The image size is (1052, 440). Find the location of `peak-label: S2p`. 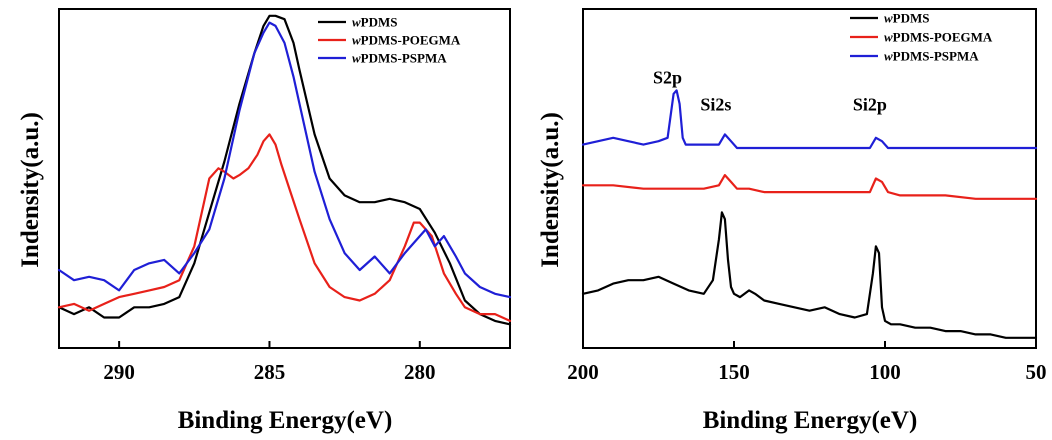

peak-label: S2p is located at coordinates (667, 78).